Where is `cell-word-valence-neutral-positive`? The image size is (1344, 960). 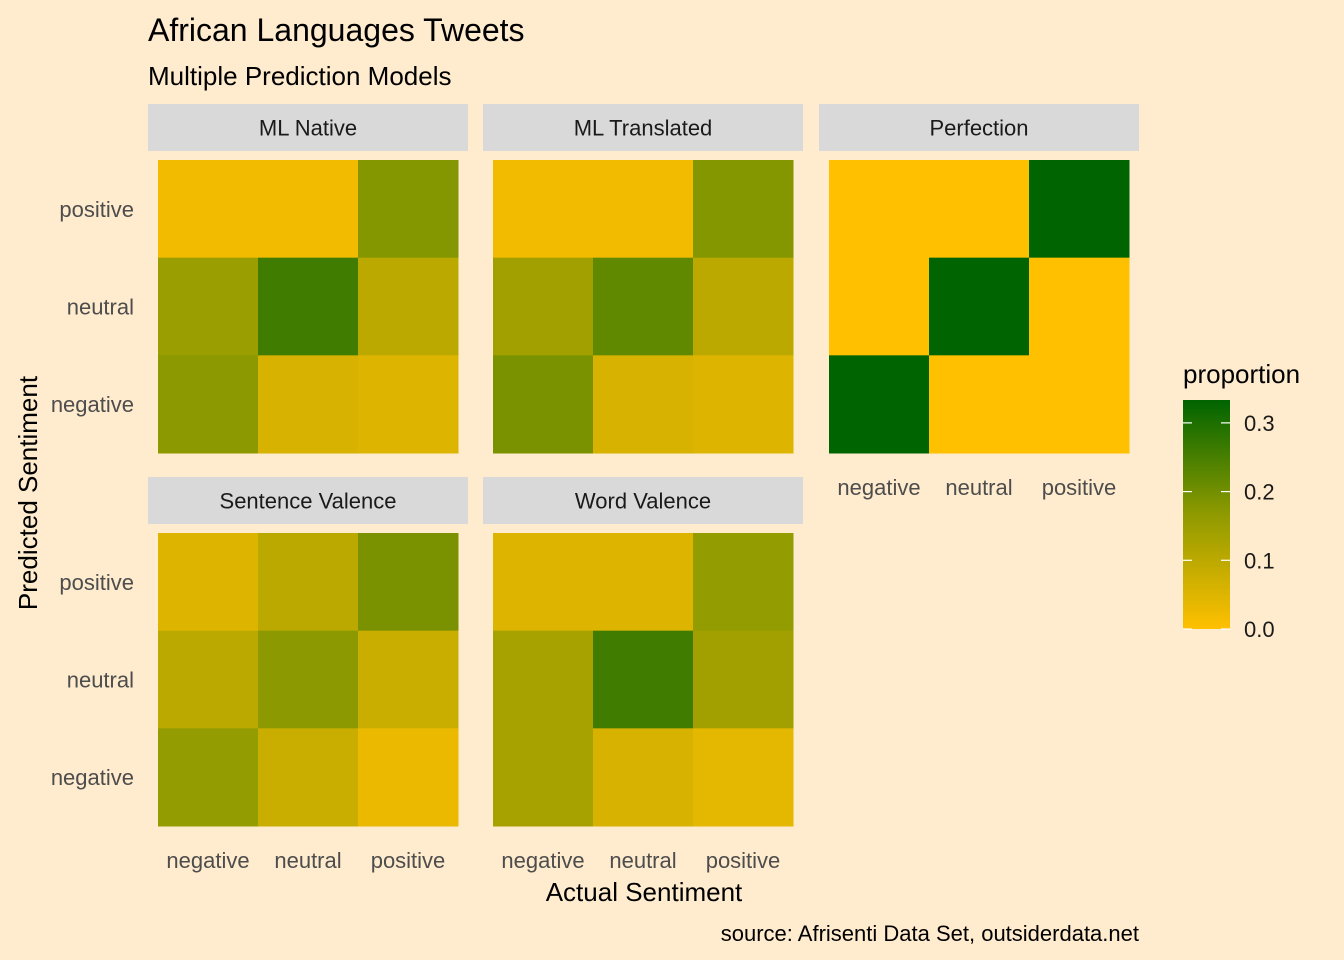 cell-word-valence-neutral-positive is located at coordinates (643, 582).